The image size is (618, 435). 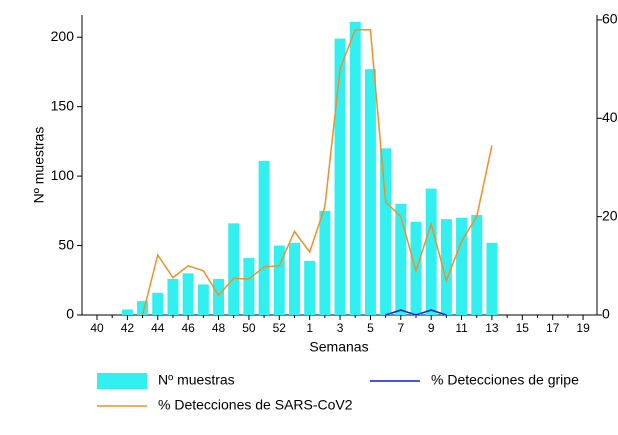 What do you see at coordinates (255, 405) in the screenshot?
I see `legend-label: % Detecciones de SARS-CoV2` at bounding box center [255, 405].